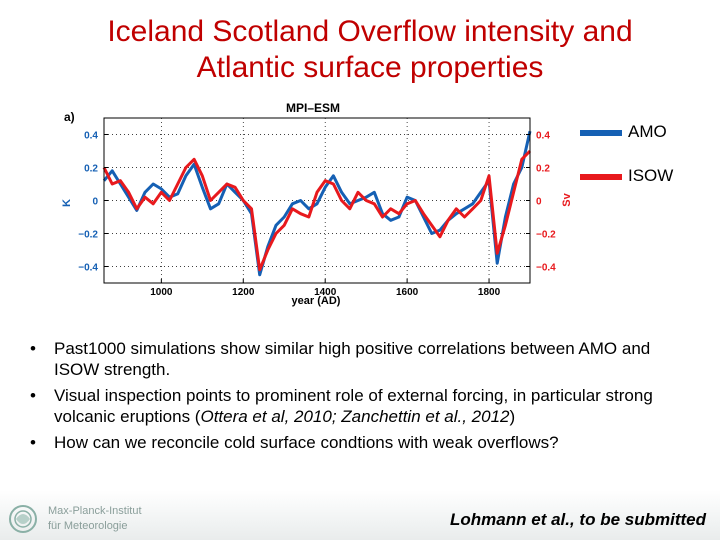 The width and height of the screenshot is (720, 540). What do you see at coordinates (651, 175) in the screenshot?
I see `legend-label-isow: ISOW` at bounding box center [651, 175].